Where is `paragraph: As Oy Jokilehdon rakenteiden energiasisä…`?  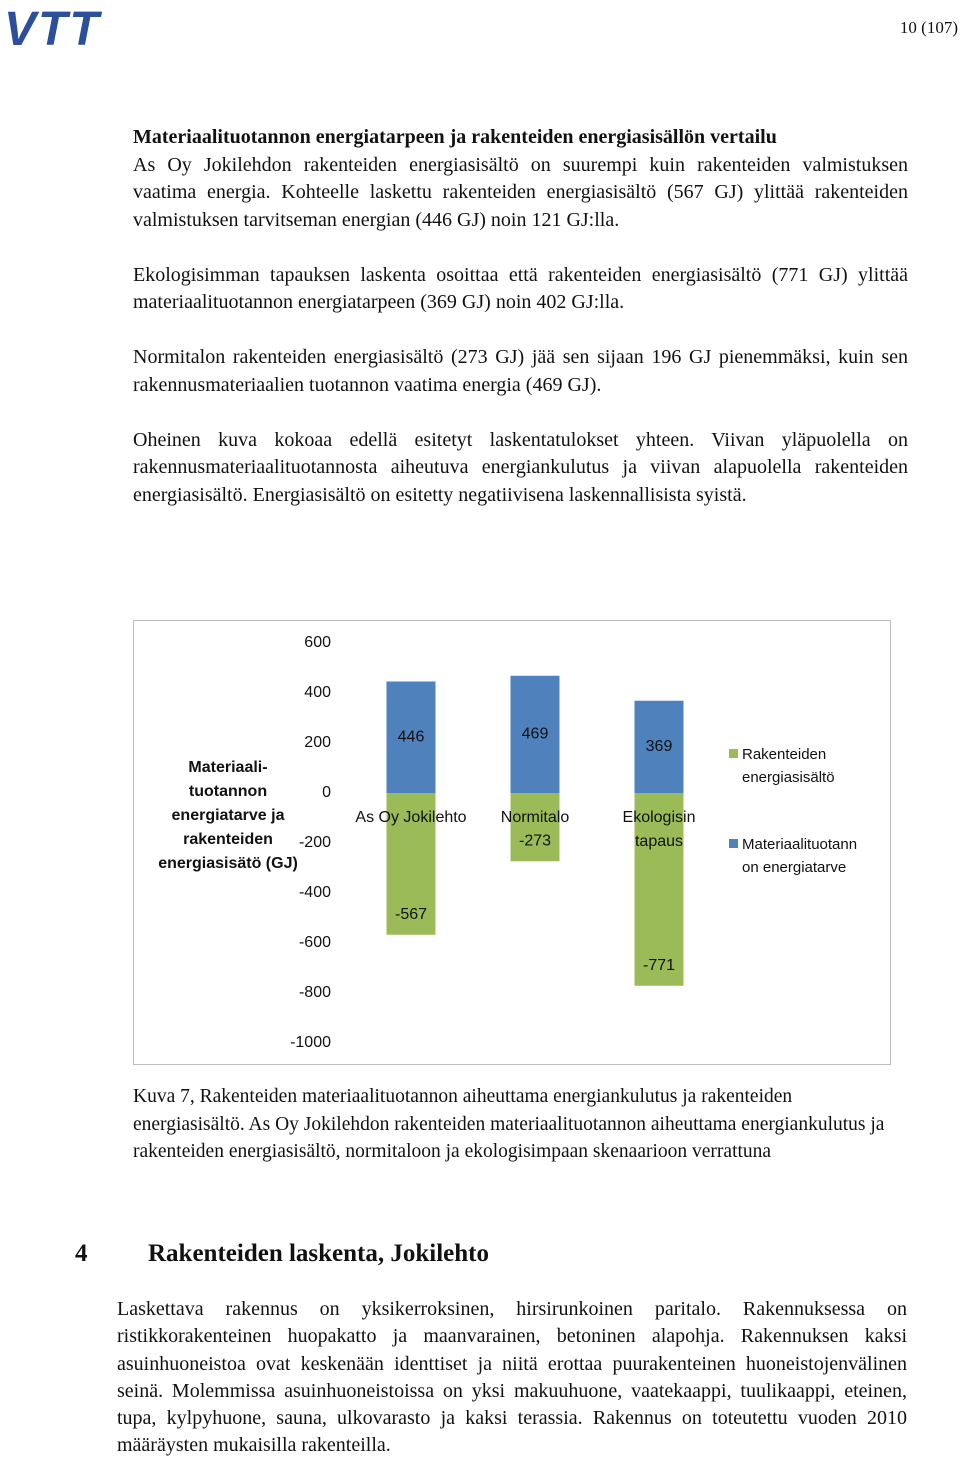
paragraph: As Oy Jokilehdon rakenteiden energiasisä… is located at coordinates (520, 192).